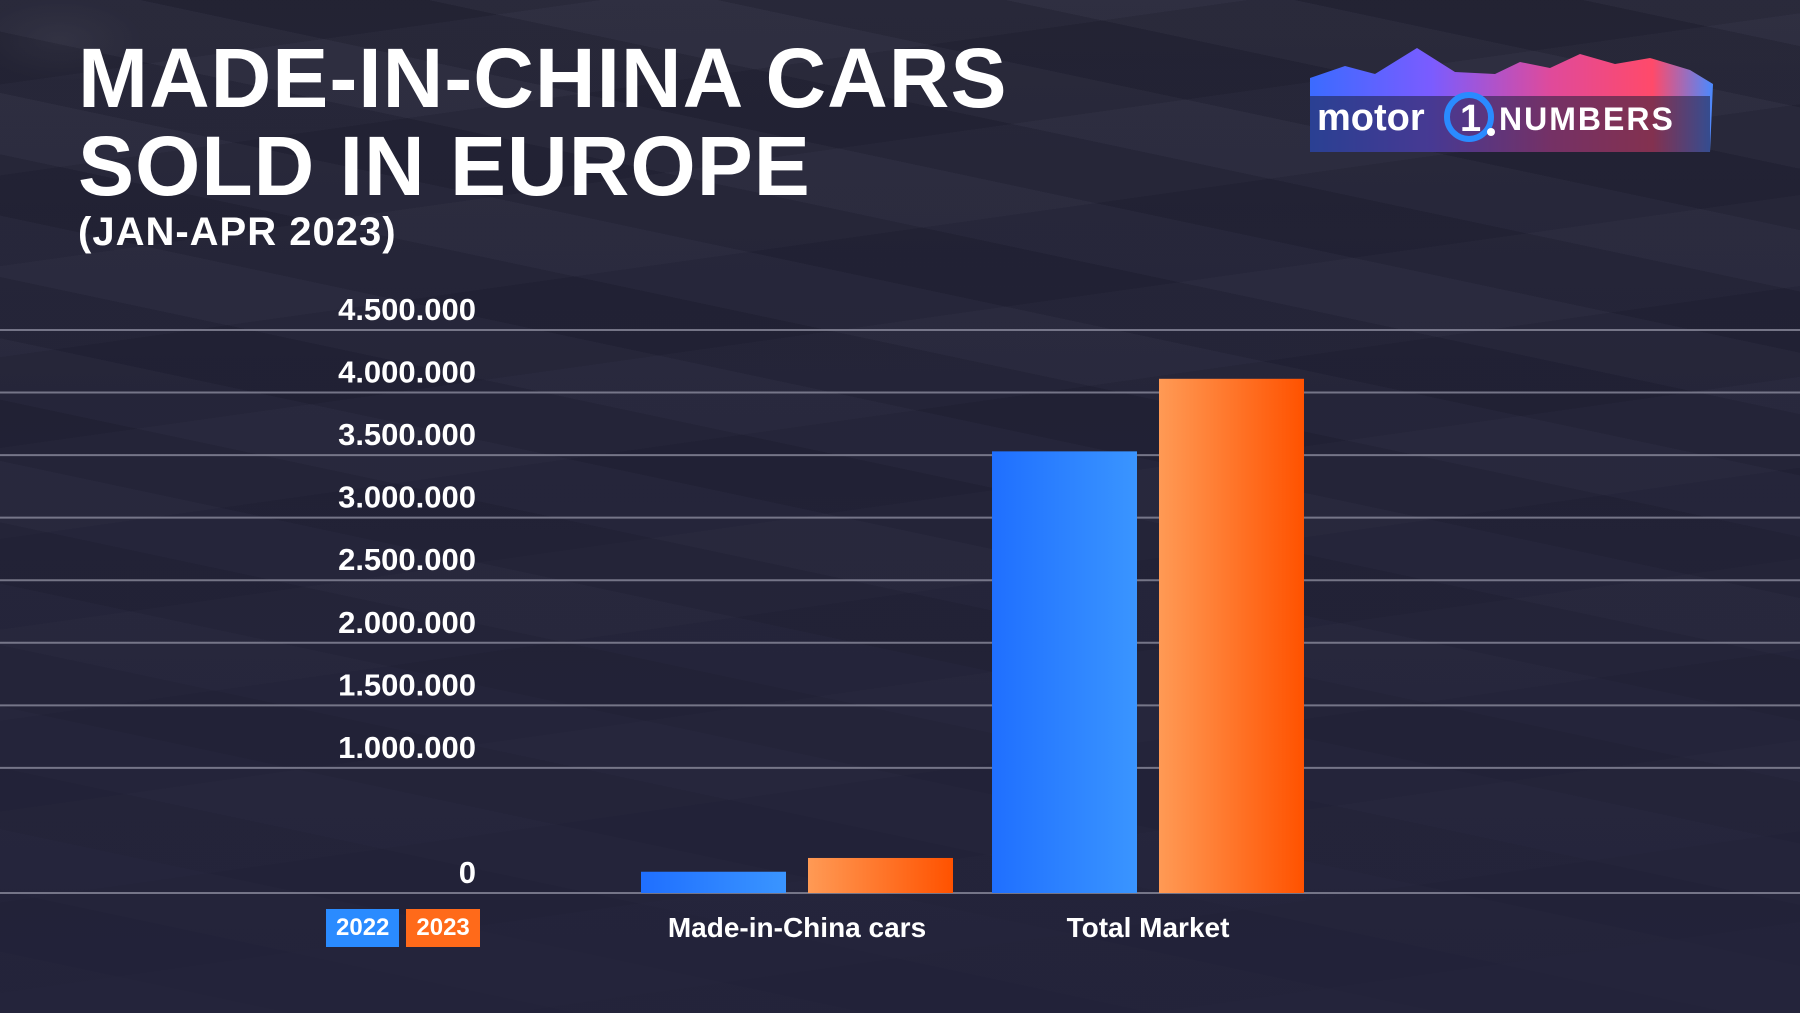 This screenshot has height=1013, width=1800. I want to click on subtitle: (JAN-APR 2023), so click(237, 232).